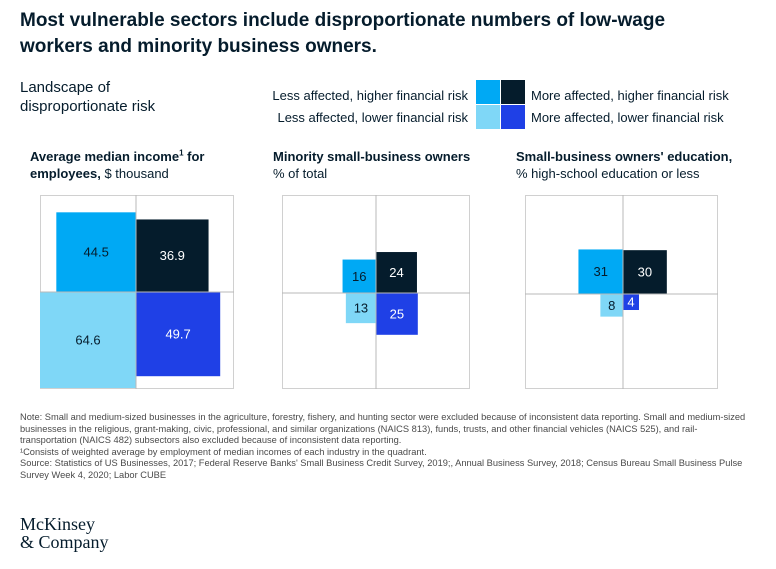 The height and width of the screenshot is (569, 776). Describe the element at coordinates (513, 92) in the screenshot. I see `legend-swatch-more-higher` at that location.